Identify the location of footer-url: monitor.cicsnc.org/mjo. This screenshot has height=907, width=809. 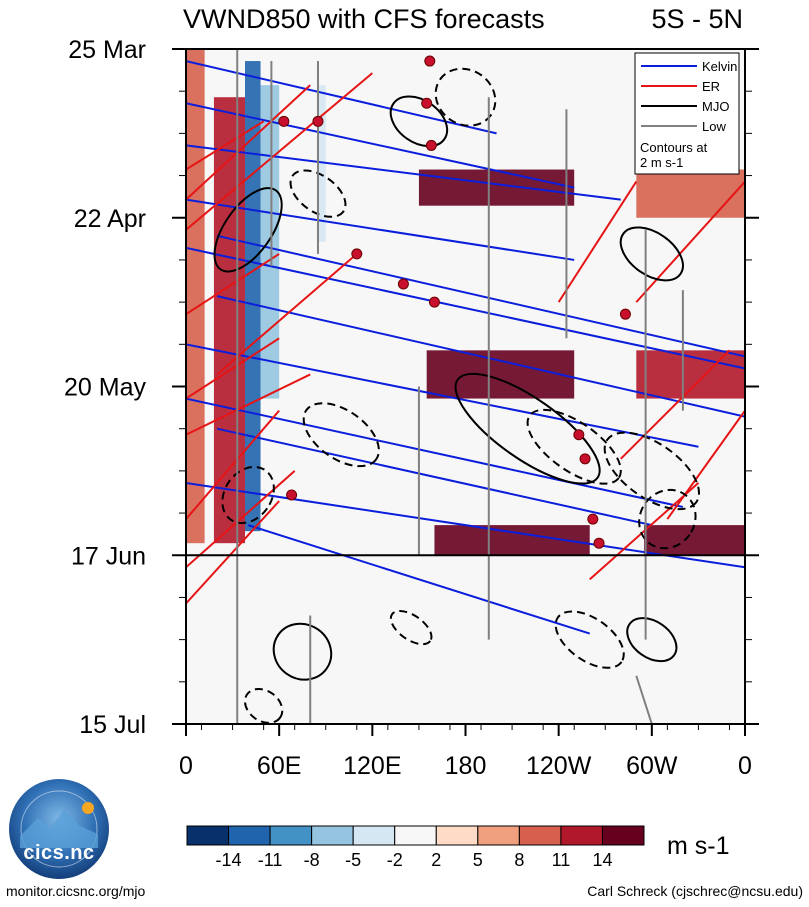
(76, 891).